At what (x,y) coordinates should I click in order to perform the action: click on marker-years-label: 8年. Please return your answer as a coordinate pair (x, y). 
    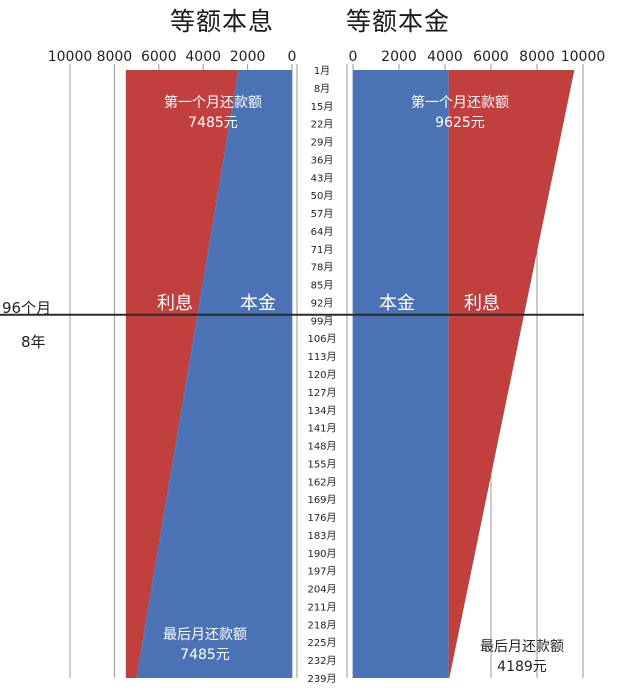
    Looking at the image, I should click on (33, 342).